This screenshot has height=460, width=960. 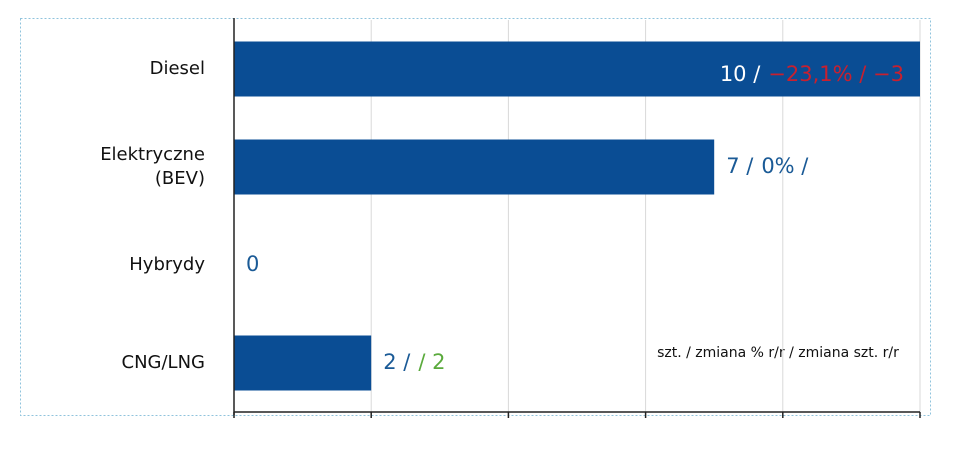 What do you see at coordinates (152, 154) in the screenshot?
I see `category-line: Elektryczne` at bounding box center [152, 154].